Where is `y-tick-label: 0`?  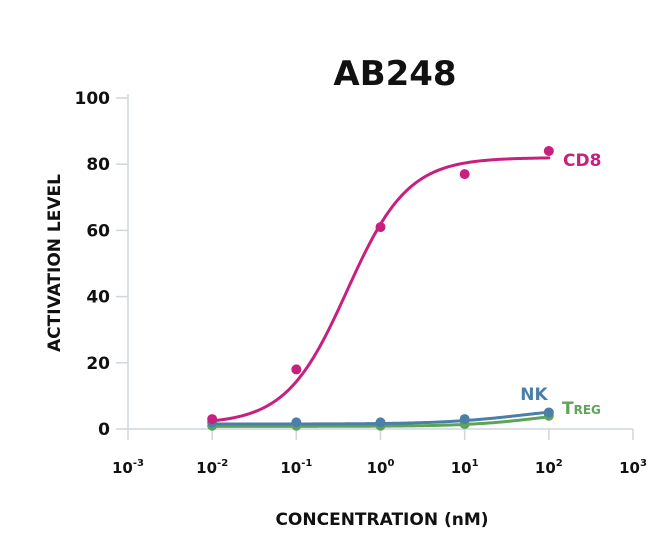
y-tick-label: 0 is located at coordinates (104, 430).